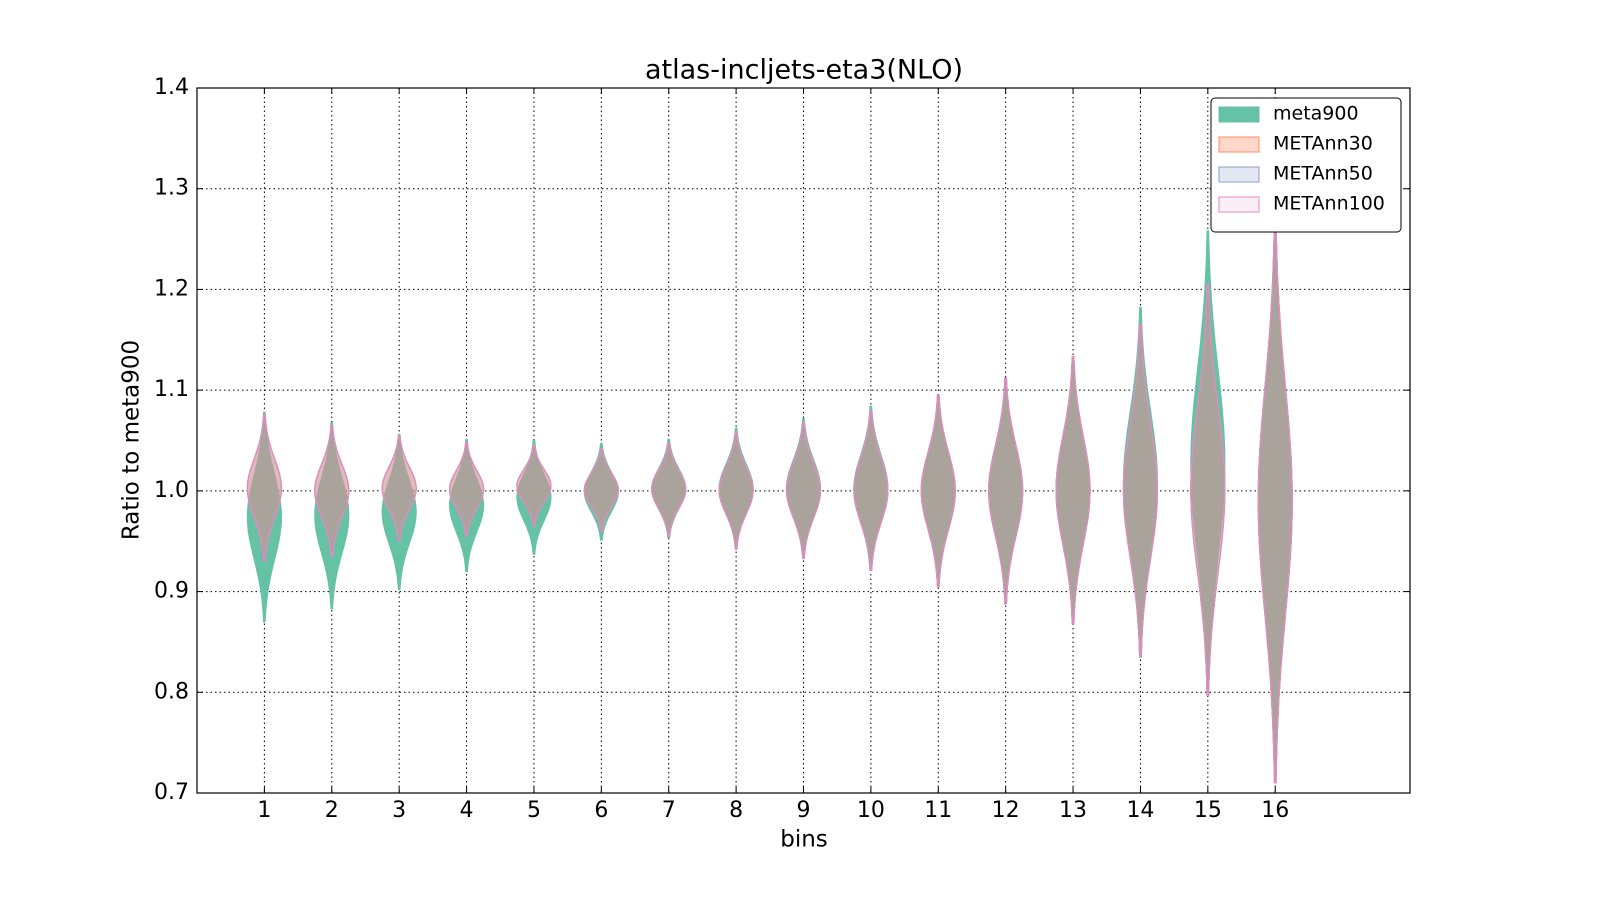 The width and height of the screenshot is (1600, 904). What do you see at coordinates (1329, 204) in the screenshot?
I see `legend-label: METAnn100` at bounding box center [1329, 204].